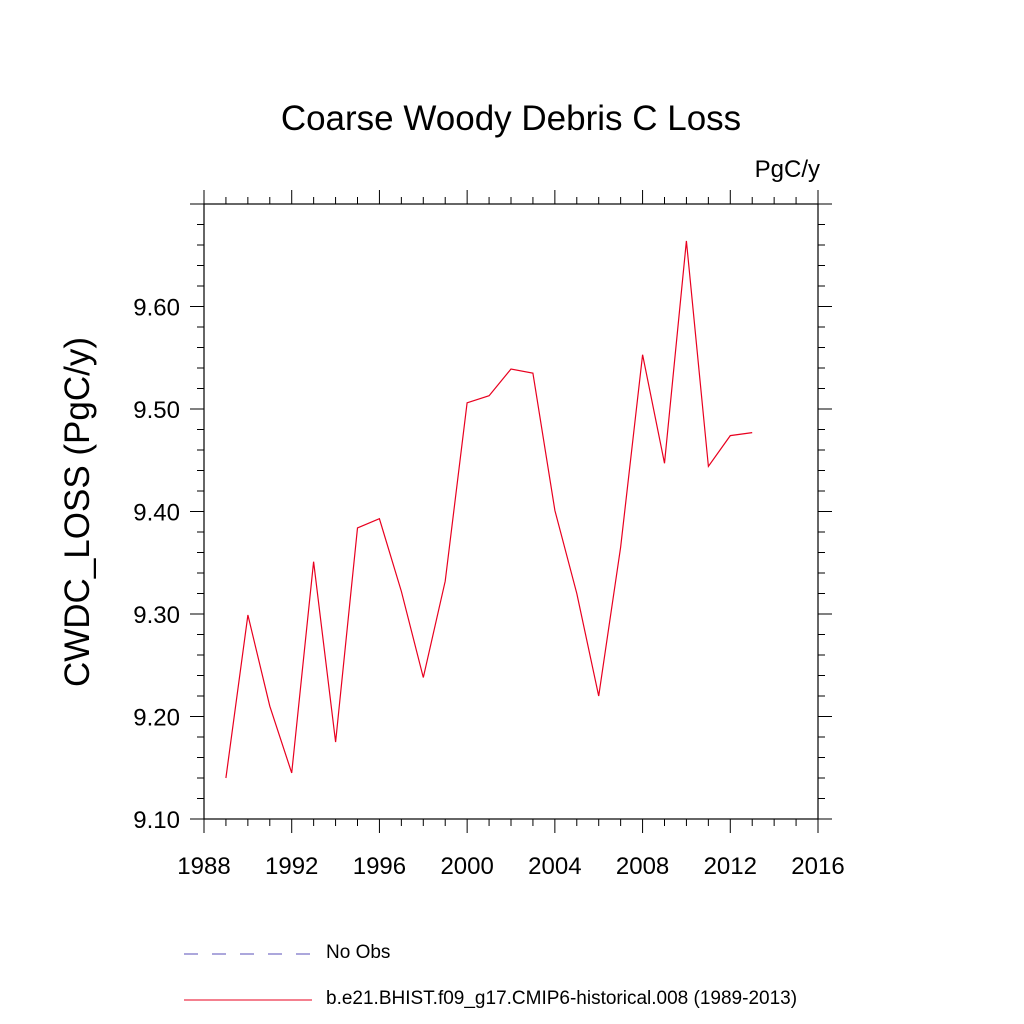 The width and height of the screenshot is (1024, 1024). I want to click on x-tick-label: 2008, so click(642, 866).